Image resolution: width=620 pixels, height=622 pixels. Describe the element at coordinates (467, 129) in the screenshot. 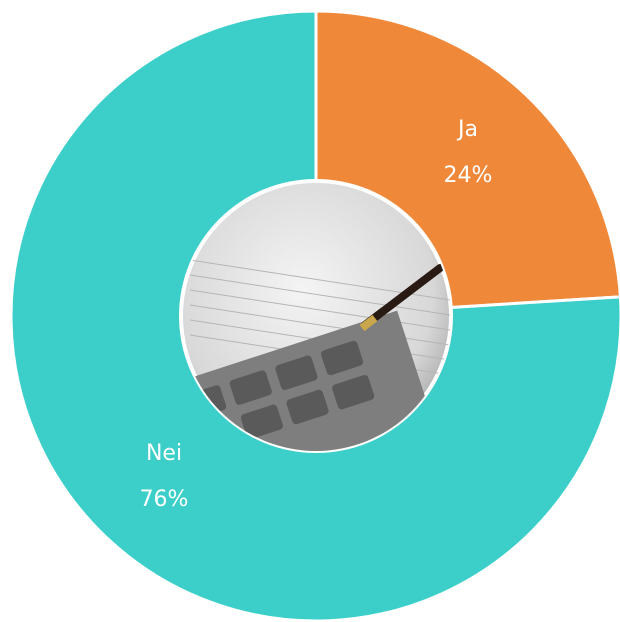

I see `slice-label: Ja` at that location.